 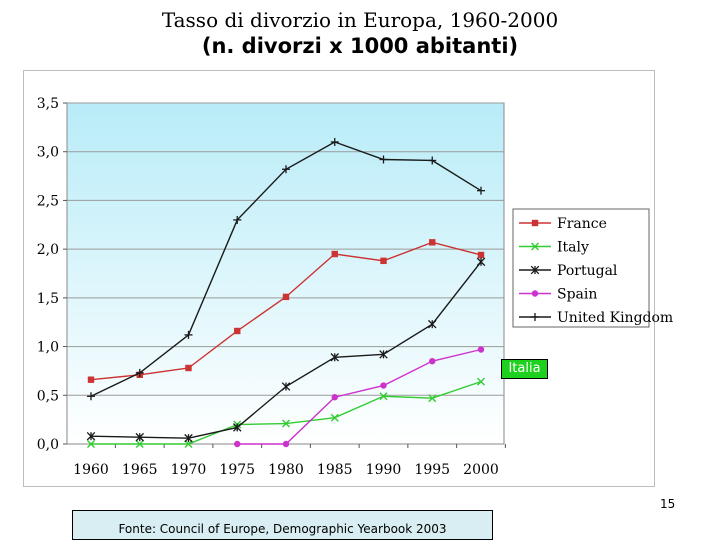 I want to click on y-tick-label: 2,0, so click(x=48, y=250).